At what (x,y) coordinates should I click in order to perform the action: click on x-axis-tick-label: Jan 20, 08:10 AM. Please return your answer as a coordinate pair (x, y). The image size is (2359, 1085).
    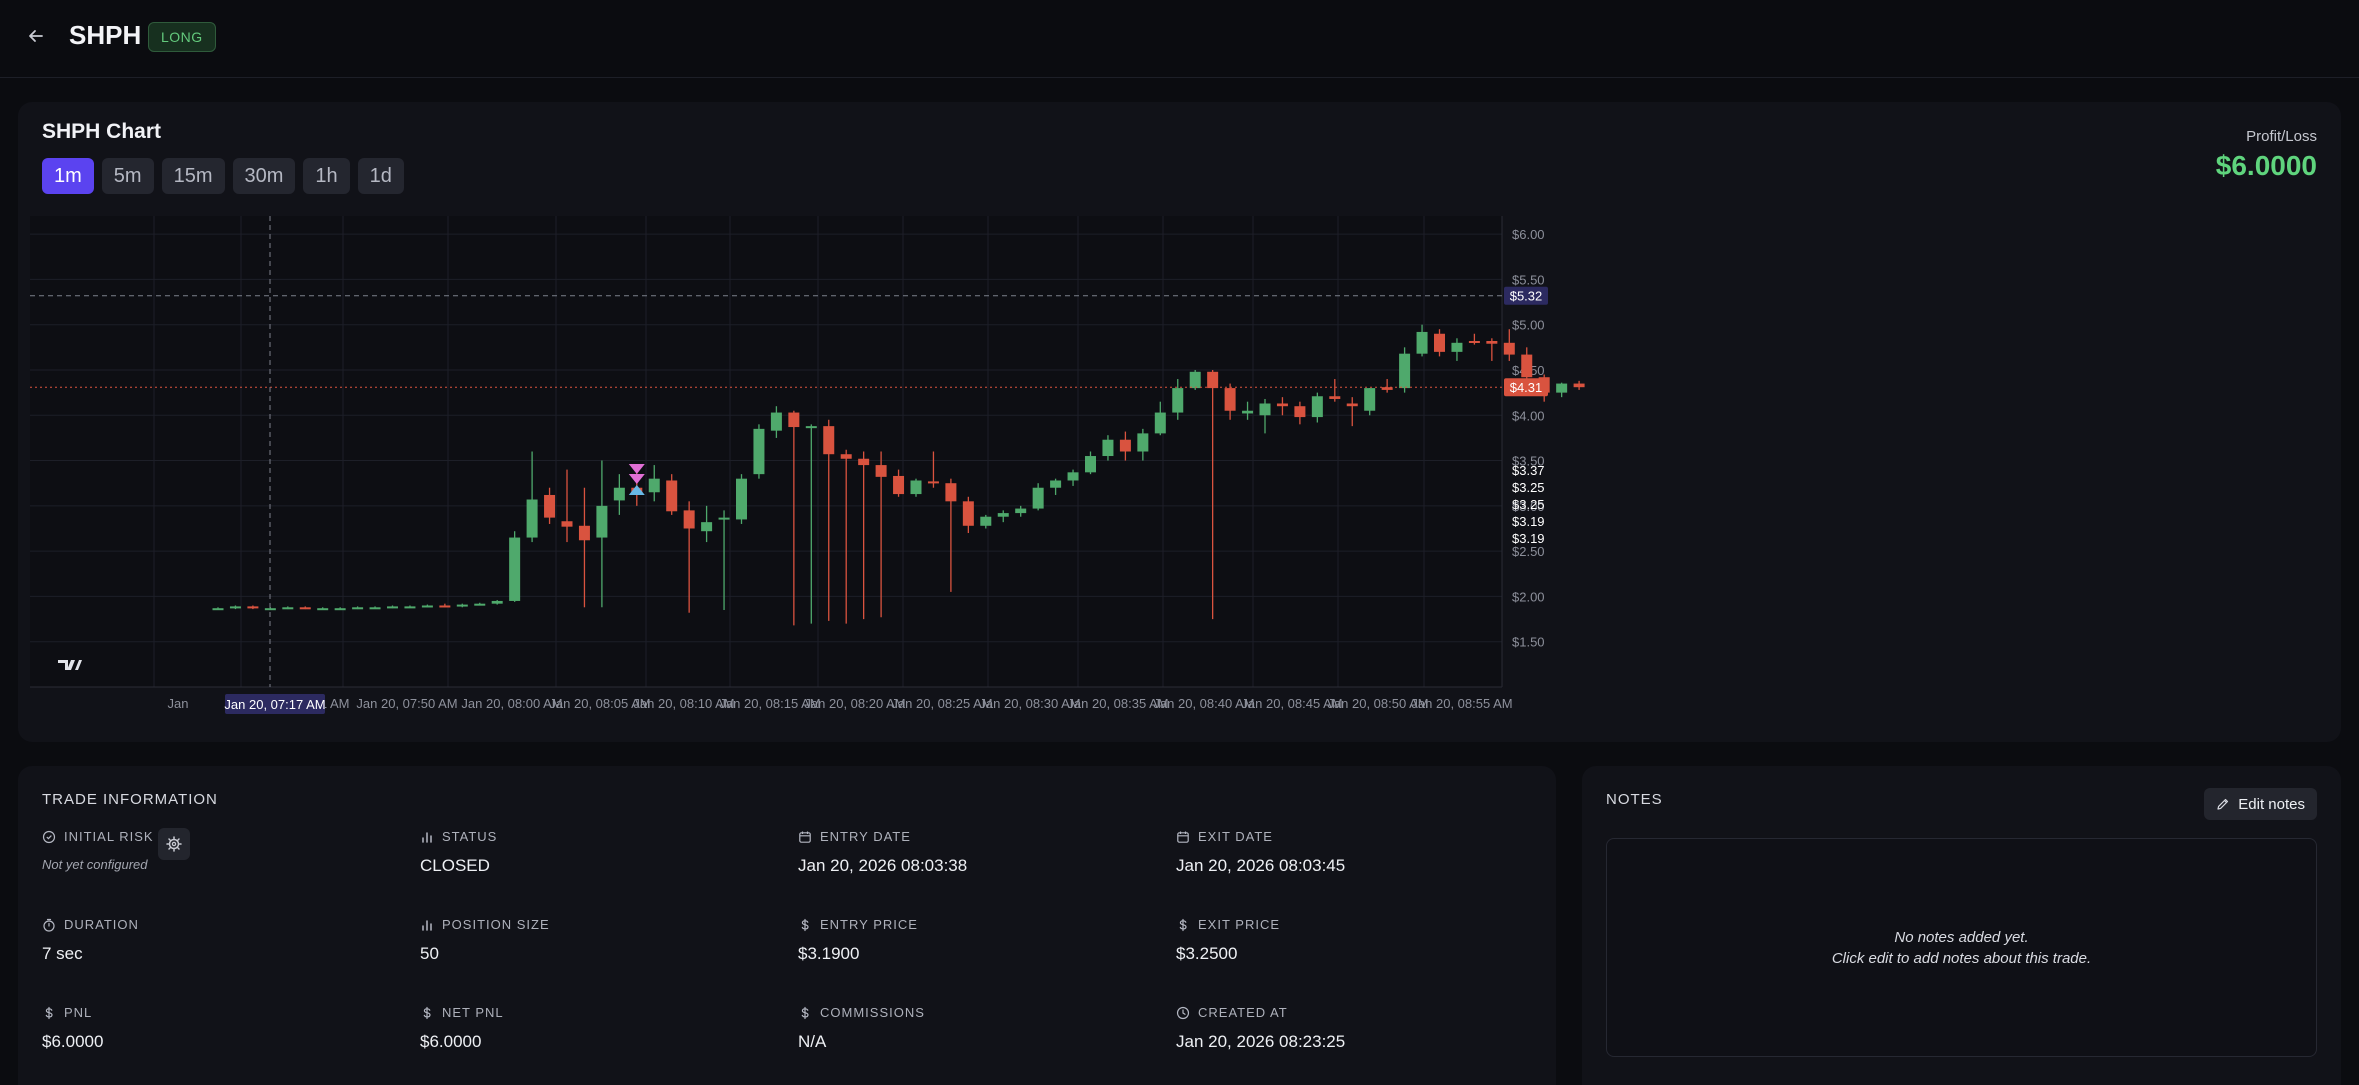
    Looking at the image, I should click on (683, 703).